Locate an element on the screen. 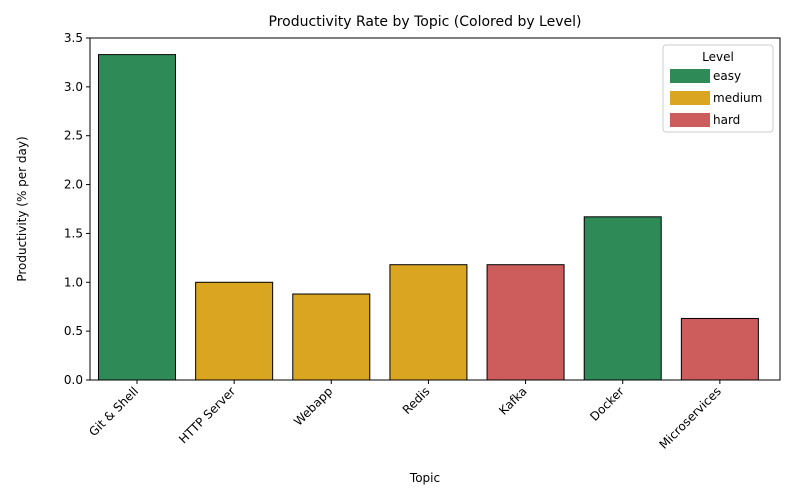  bar-redis is located at coordinates (428, 322).